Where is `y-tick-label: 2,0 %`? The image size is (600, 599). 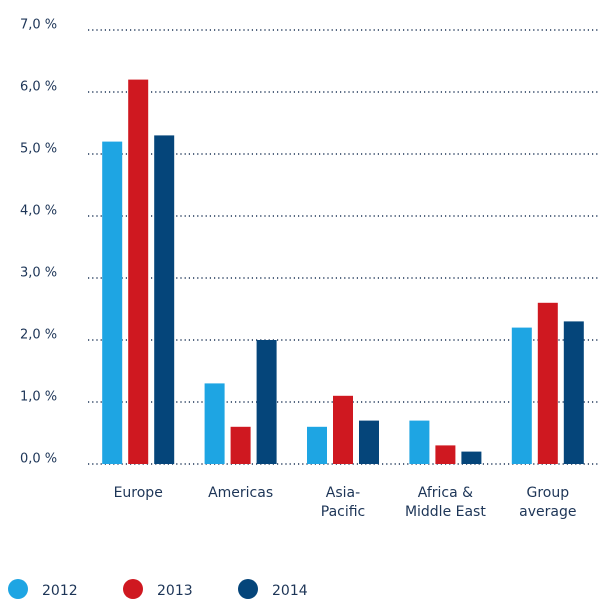 y-tick-label: 2,0 % is located at coordinates (38, 335).